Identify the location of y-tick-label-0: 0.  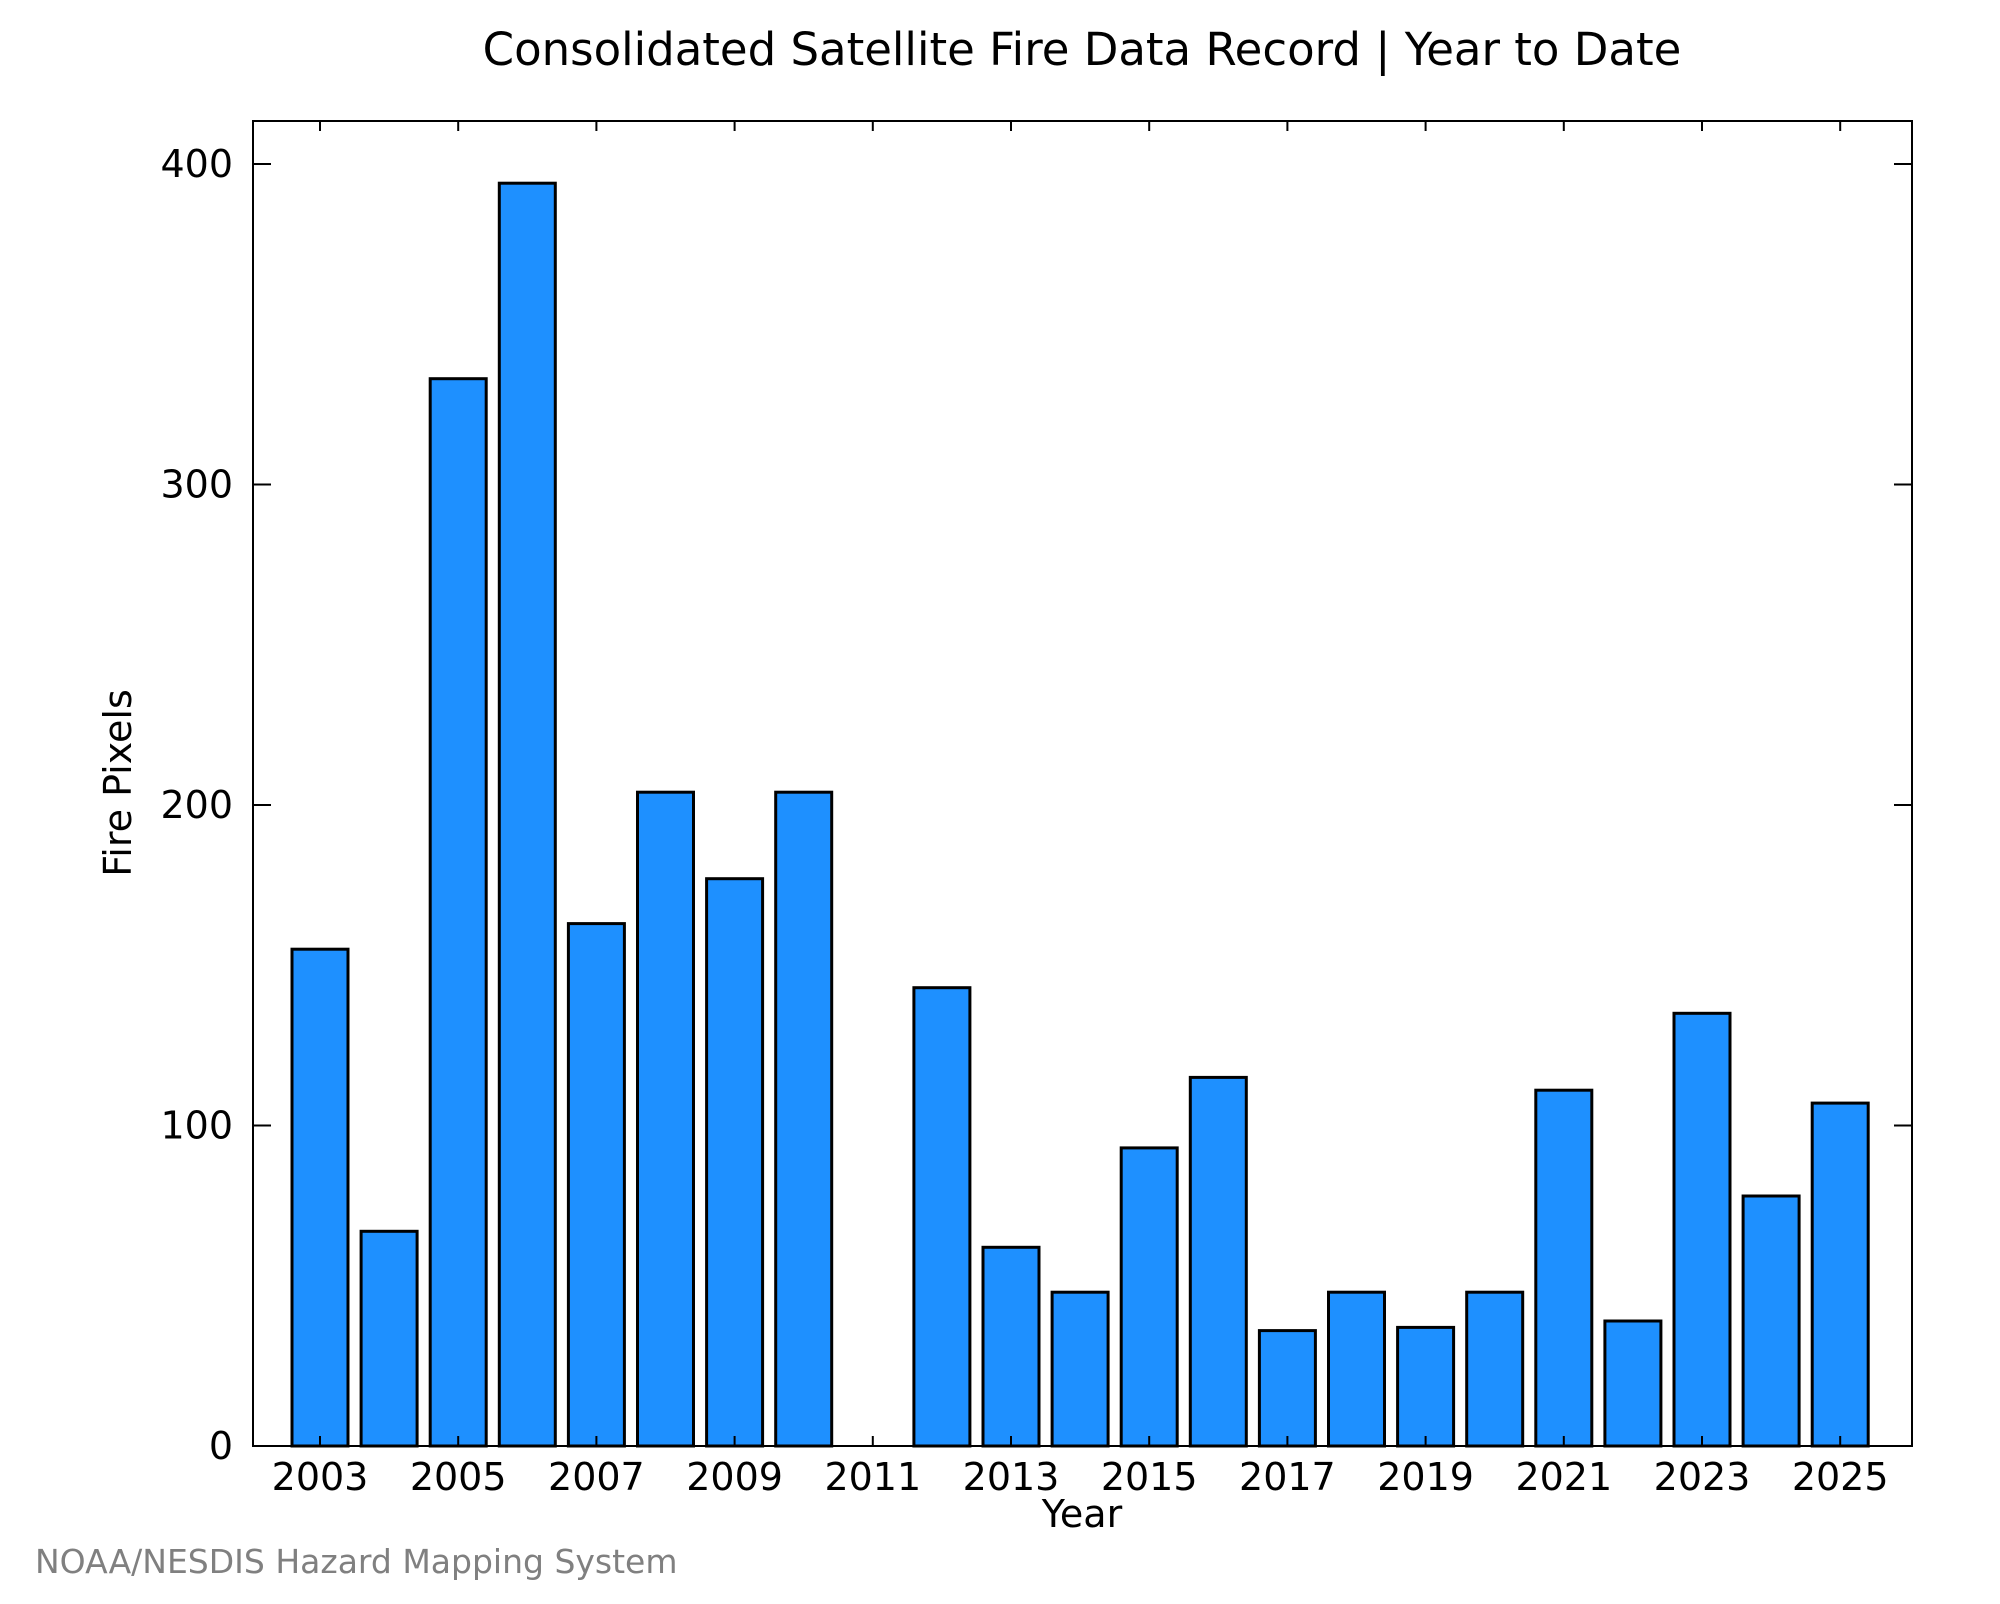
(221, 1446).